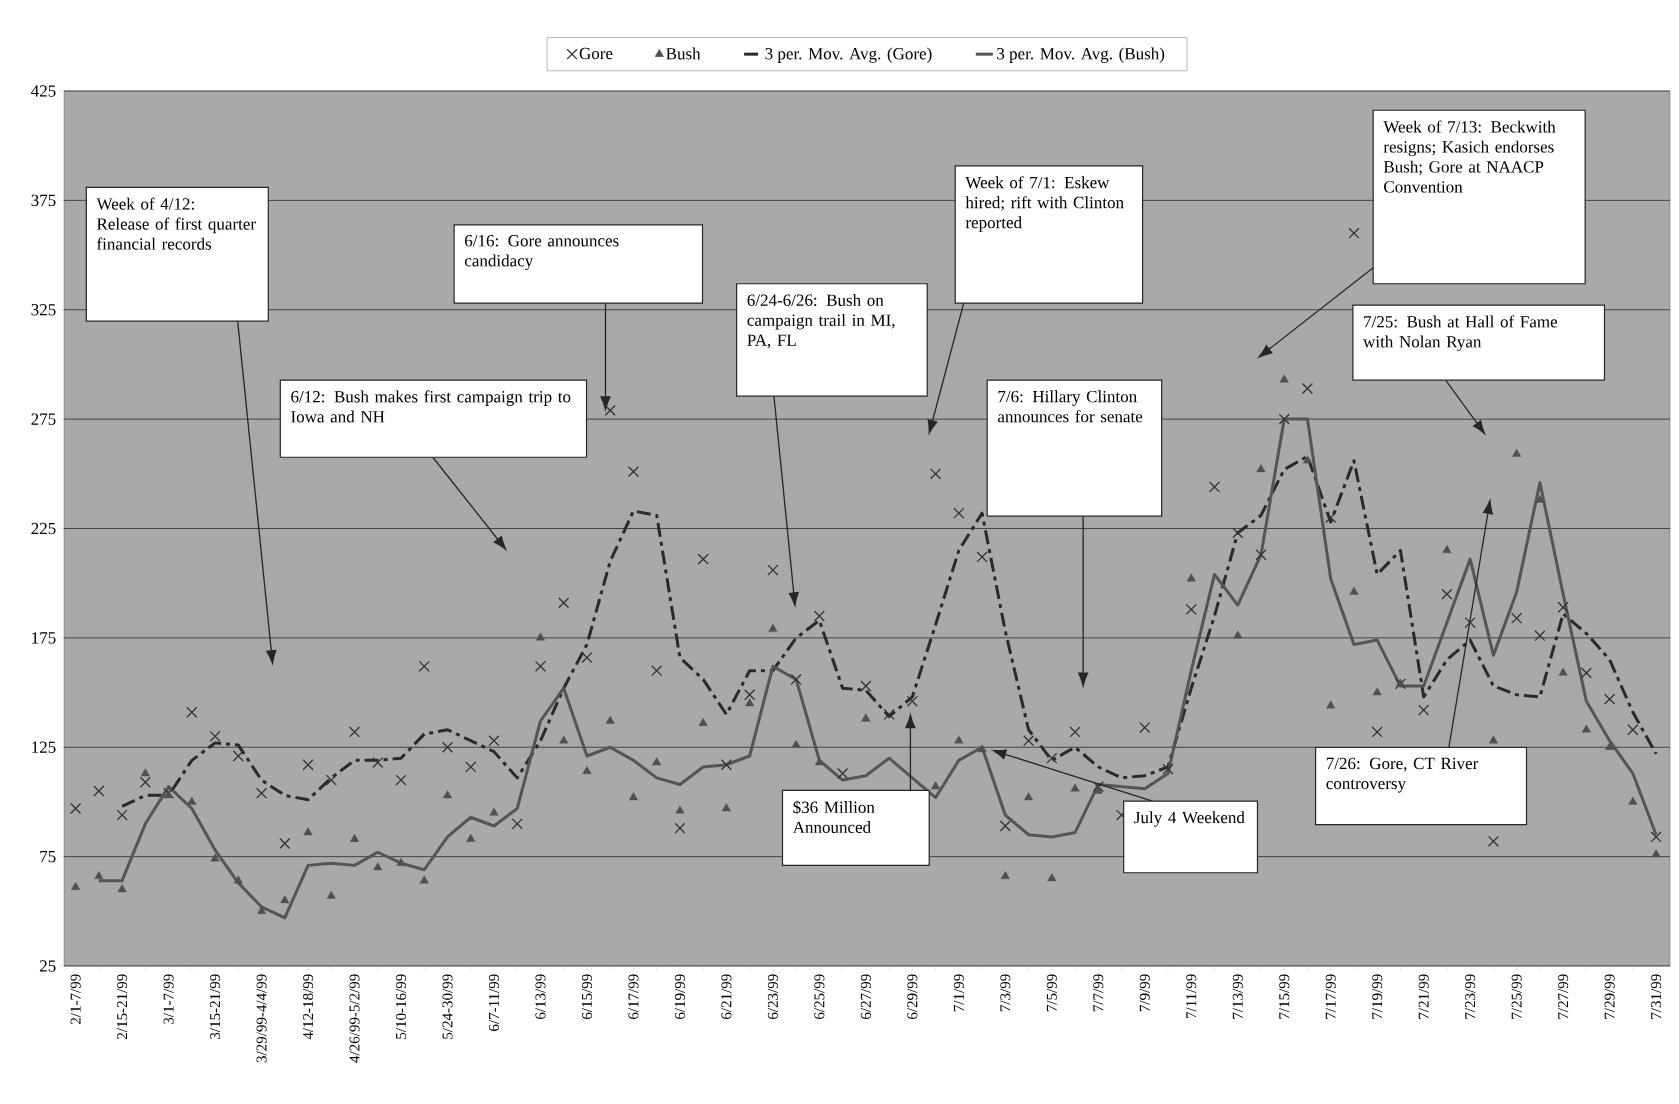 This screenshot has width=1679, height=1104. Describe the element at coordinates (1330, 996) in the screenshot. I see `x-tick-label: 7/17/99` at that location.